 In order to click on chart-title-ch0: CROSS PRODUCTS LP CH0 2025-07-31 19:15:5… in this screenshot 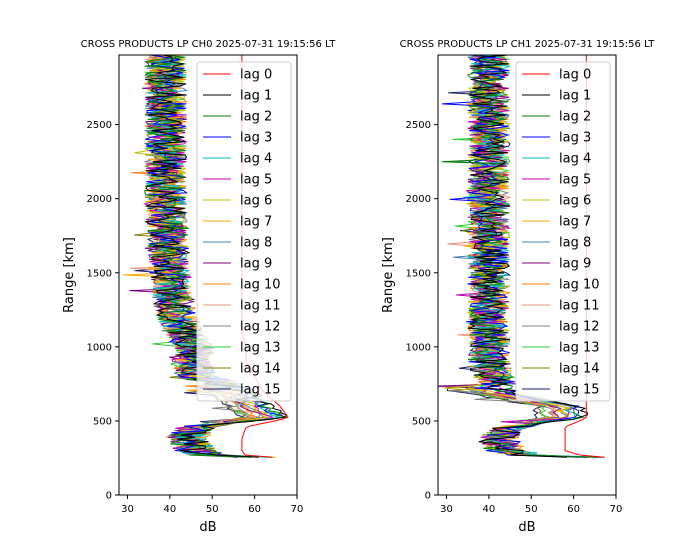, I will do `click(209, 44)`.